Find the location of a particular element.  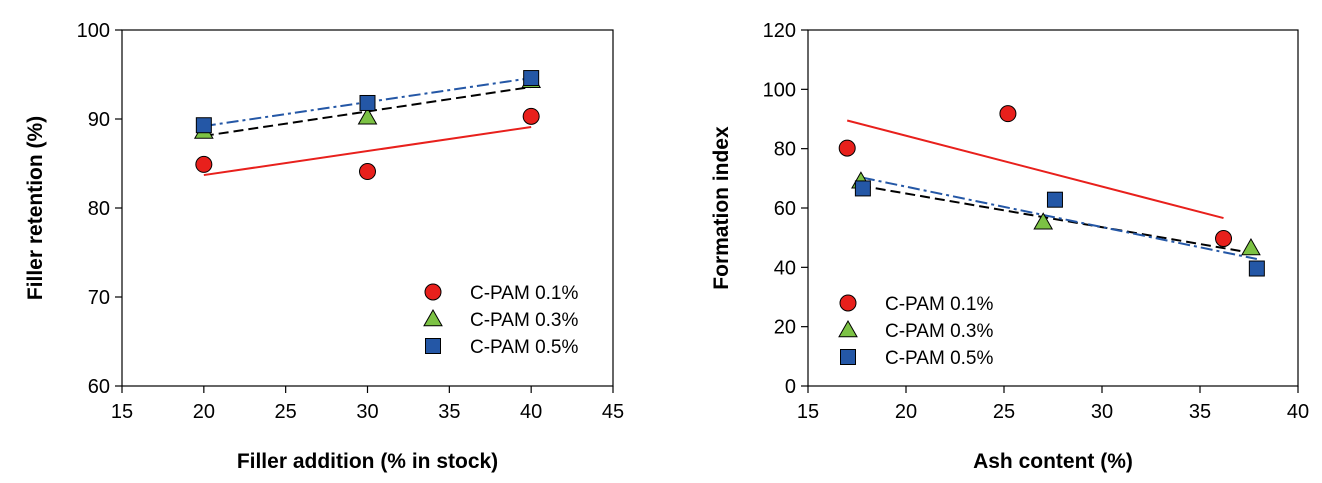

y-tick-label: 70 is located at coordinates (99, 298).